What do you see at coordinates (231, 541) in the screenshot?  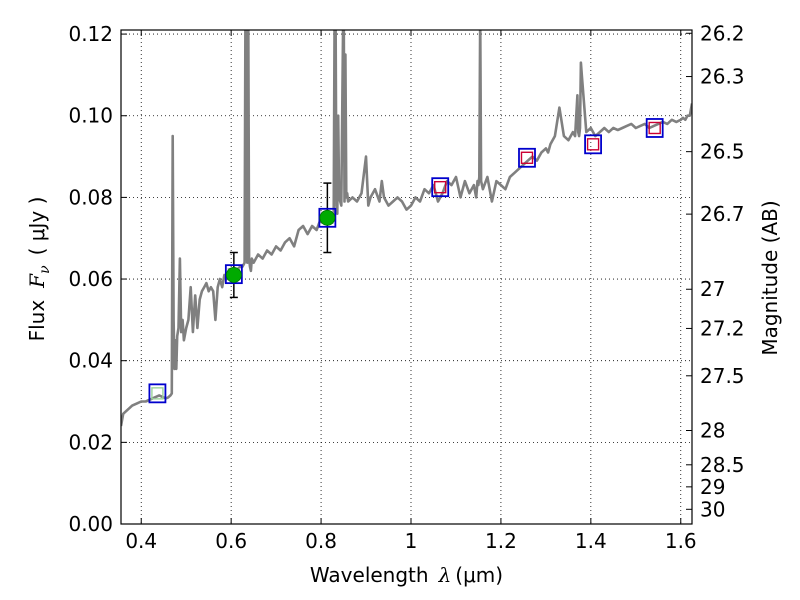 I see `x-tick-label: 0.6` at bounding box center [231, 541].